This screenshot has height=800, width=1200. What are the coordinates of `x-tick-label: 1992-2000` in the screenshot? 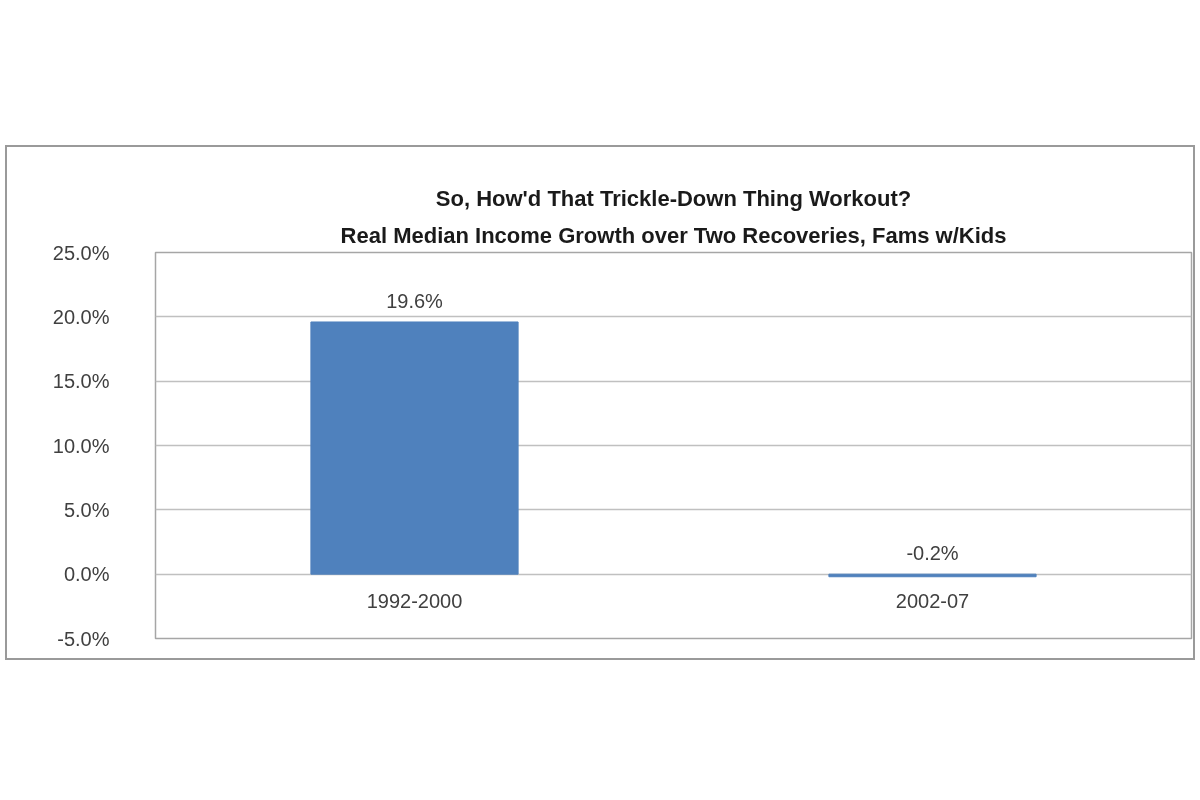 It's located at (414, 601).